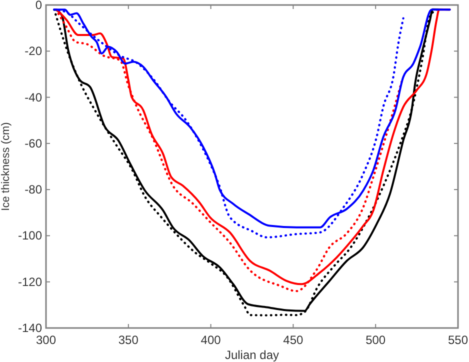 The image size is (469, 362). I want to click on y-tick-label: -20, so click(33, 51).